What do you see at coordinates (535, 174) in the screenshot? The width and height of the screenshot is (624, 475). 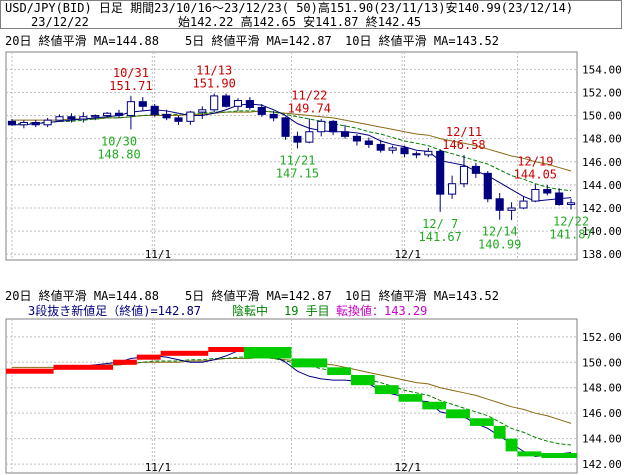 I see `annotation-value: 144.05` at bounding box center [535, 174].